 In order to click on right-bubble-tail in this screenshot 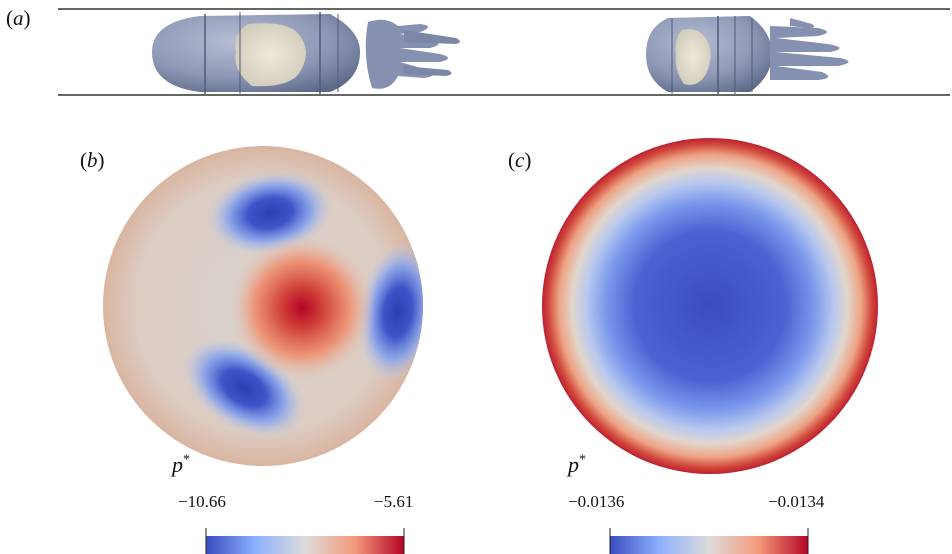, I will do `click(809, 49)`.